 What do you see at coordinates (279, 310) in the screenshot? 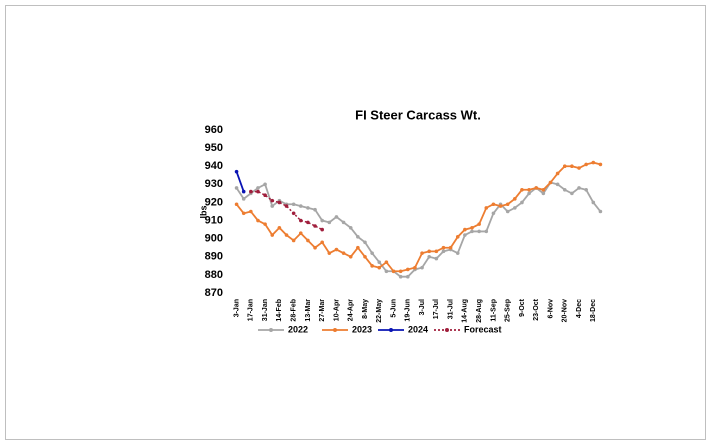
I see `x-tick-label: 14-Feb` at bounding box center [279, 310].